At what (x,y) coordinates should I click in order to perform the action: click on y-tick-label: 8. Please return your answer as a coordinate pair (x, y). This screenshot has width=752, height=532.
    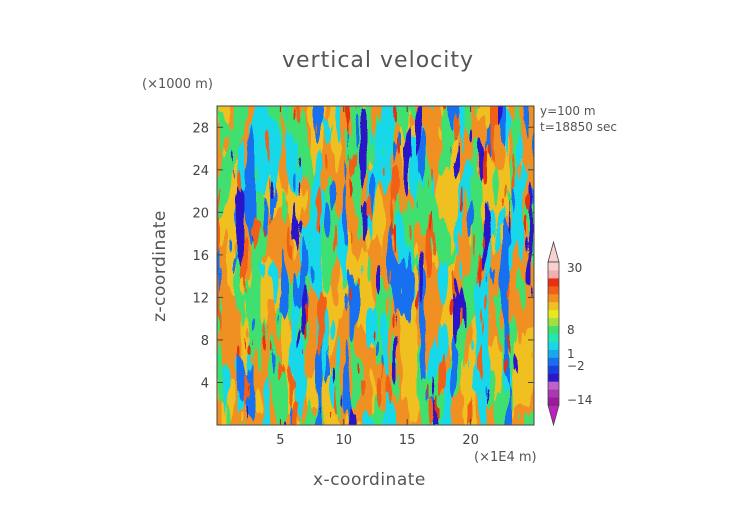
    Looking at the image, I should click on (205, 341).